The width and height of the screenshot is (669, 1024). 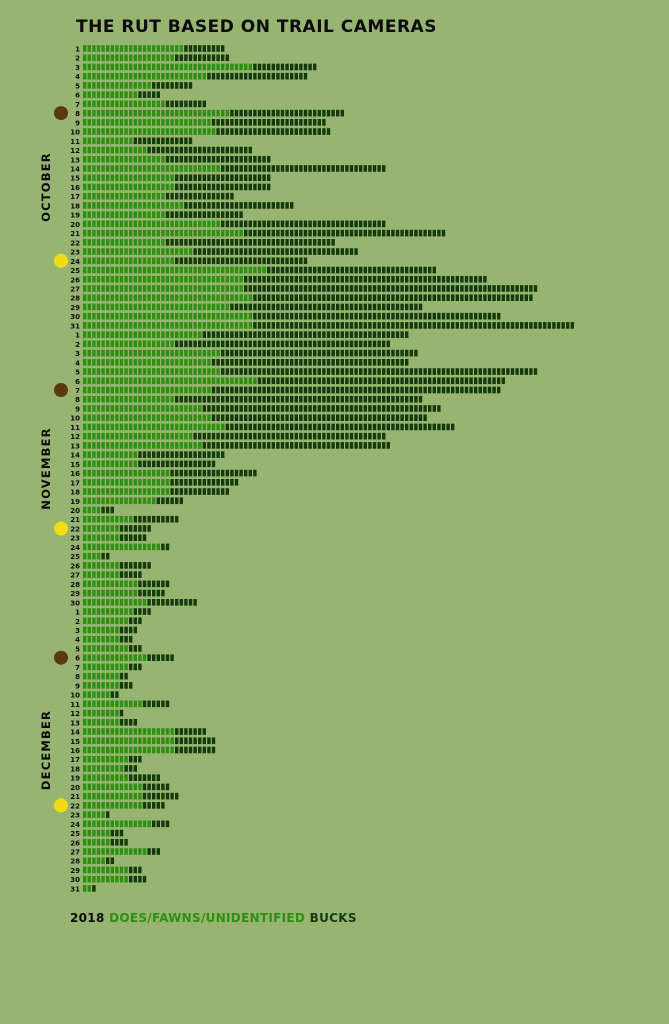 I want to click on day-label-november-3: 3, so click(x=77, y=354).